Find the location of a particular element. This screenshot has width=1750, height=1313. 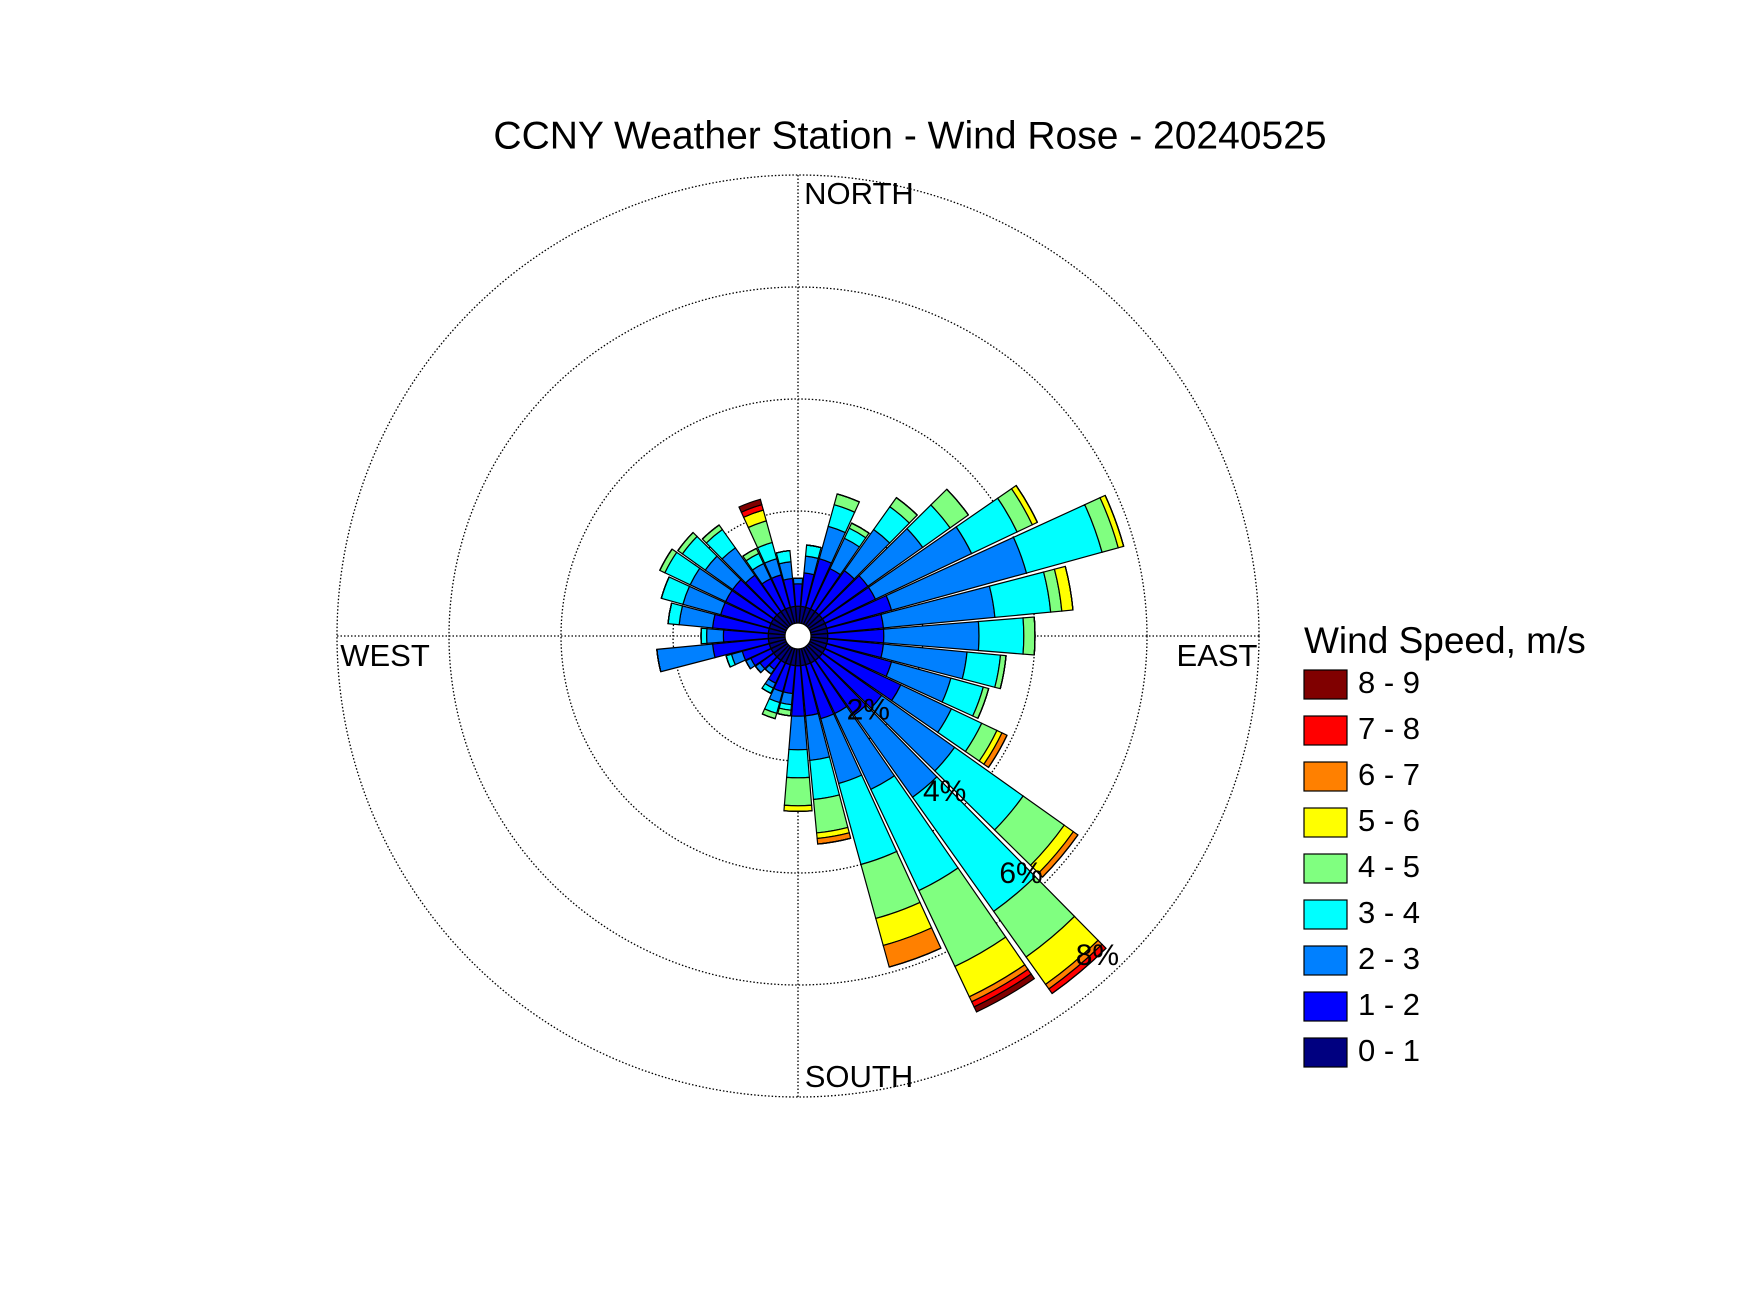

direction-label: SOUTH is located at coordinates (859, 1076).